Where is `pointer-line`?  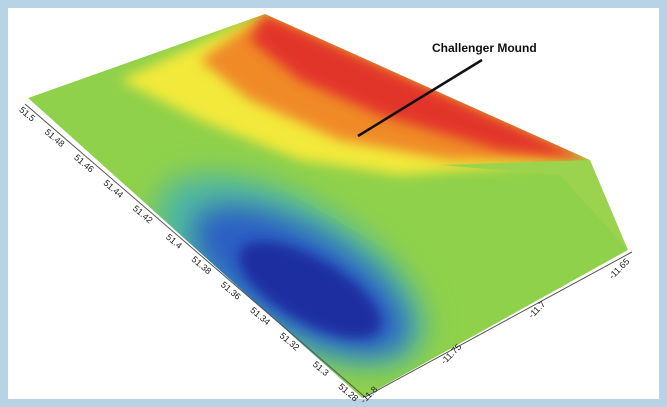
pointer-line is located at coordinates (420, 98).